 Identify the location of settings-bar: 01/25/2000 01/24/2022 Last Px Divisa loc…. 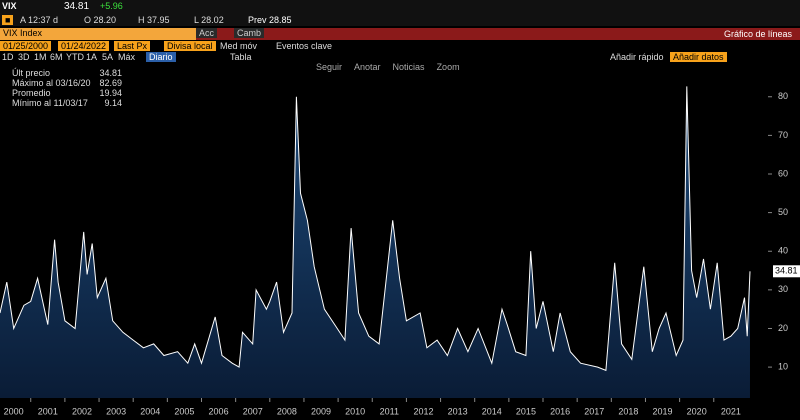
(400, 46).